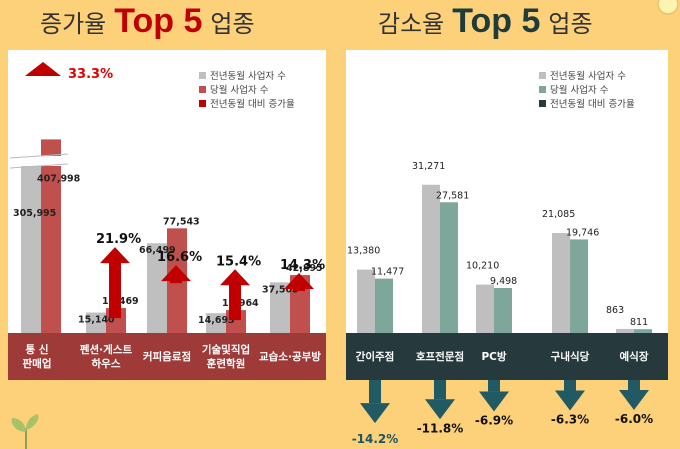  I want to click on value-label-prev: 15,140, so click(96, 320).